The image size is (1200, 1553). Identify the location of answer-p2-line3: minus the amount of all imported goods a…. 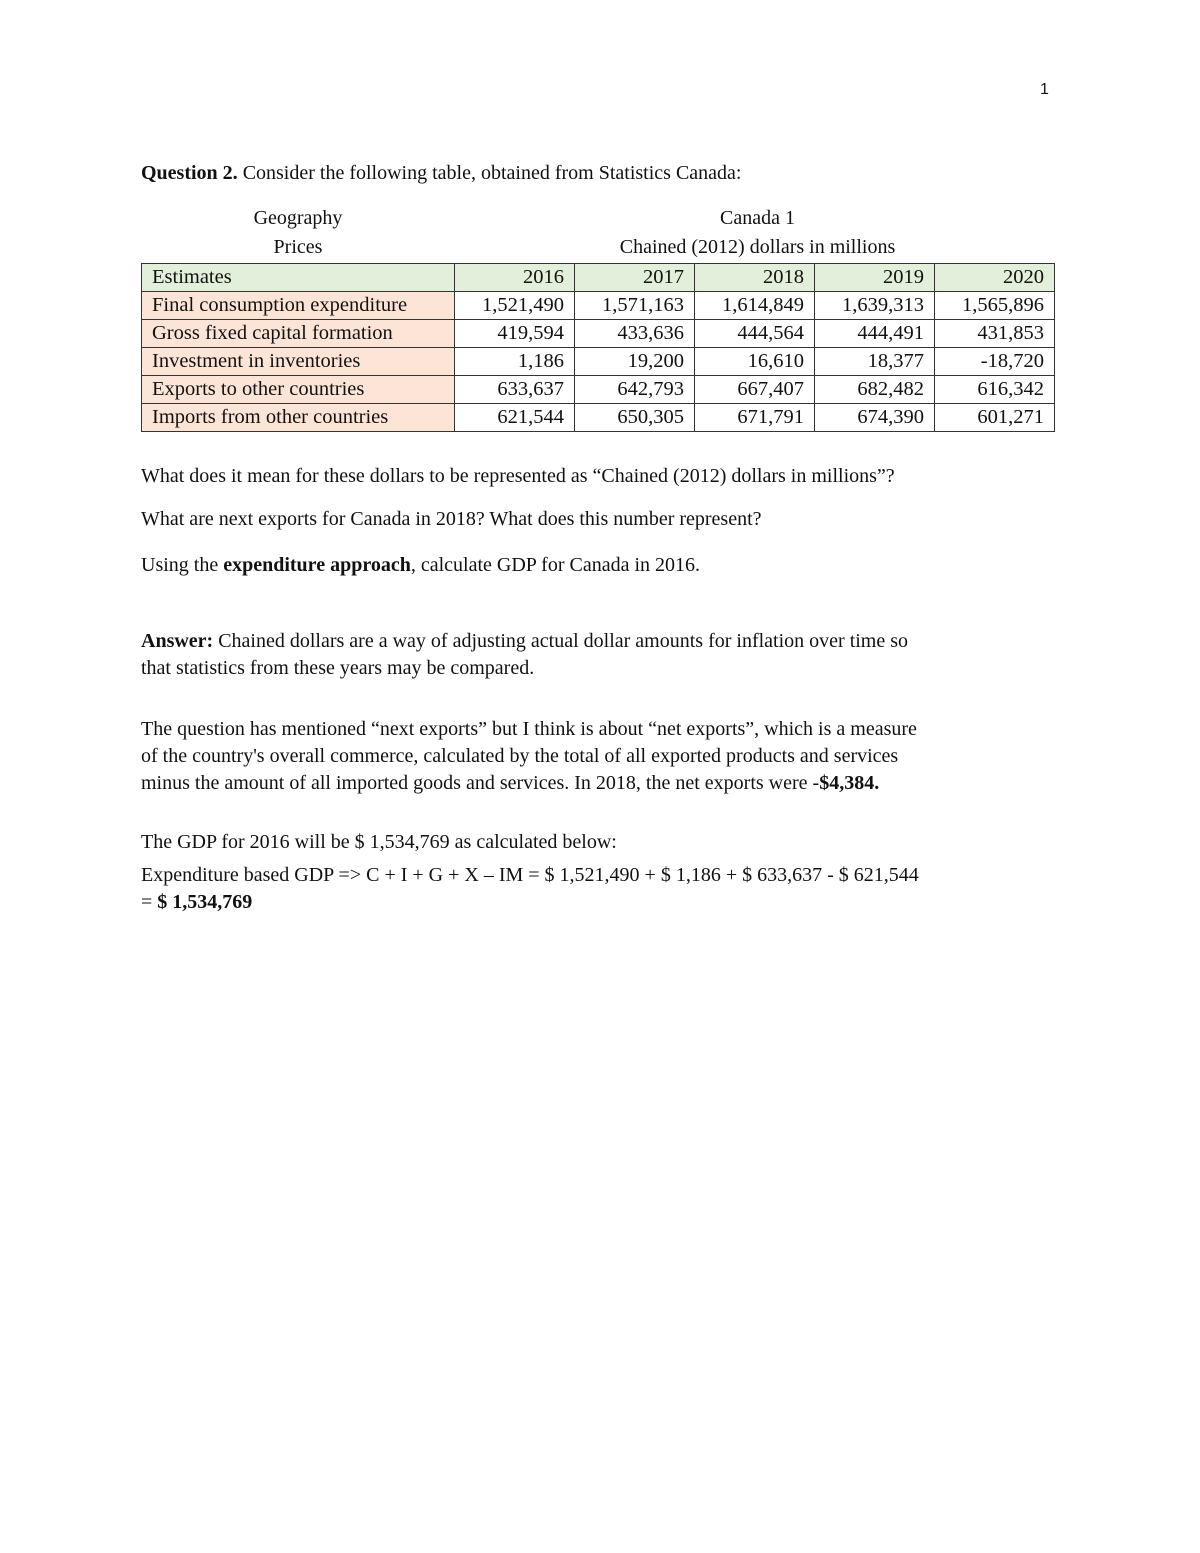
(510, 783).